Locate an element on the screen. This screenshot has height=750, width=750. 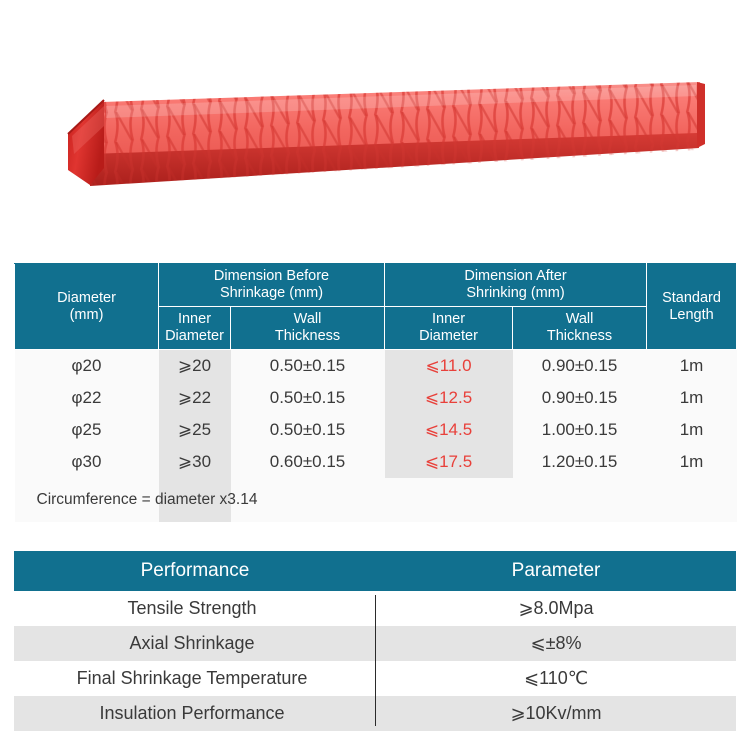
header-dimension-before-line1: Dimension Before is located at coordinates (271, 276).